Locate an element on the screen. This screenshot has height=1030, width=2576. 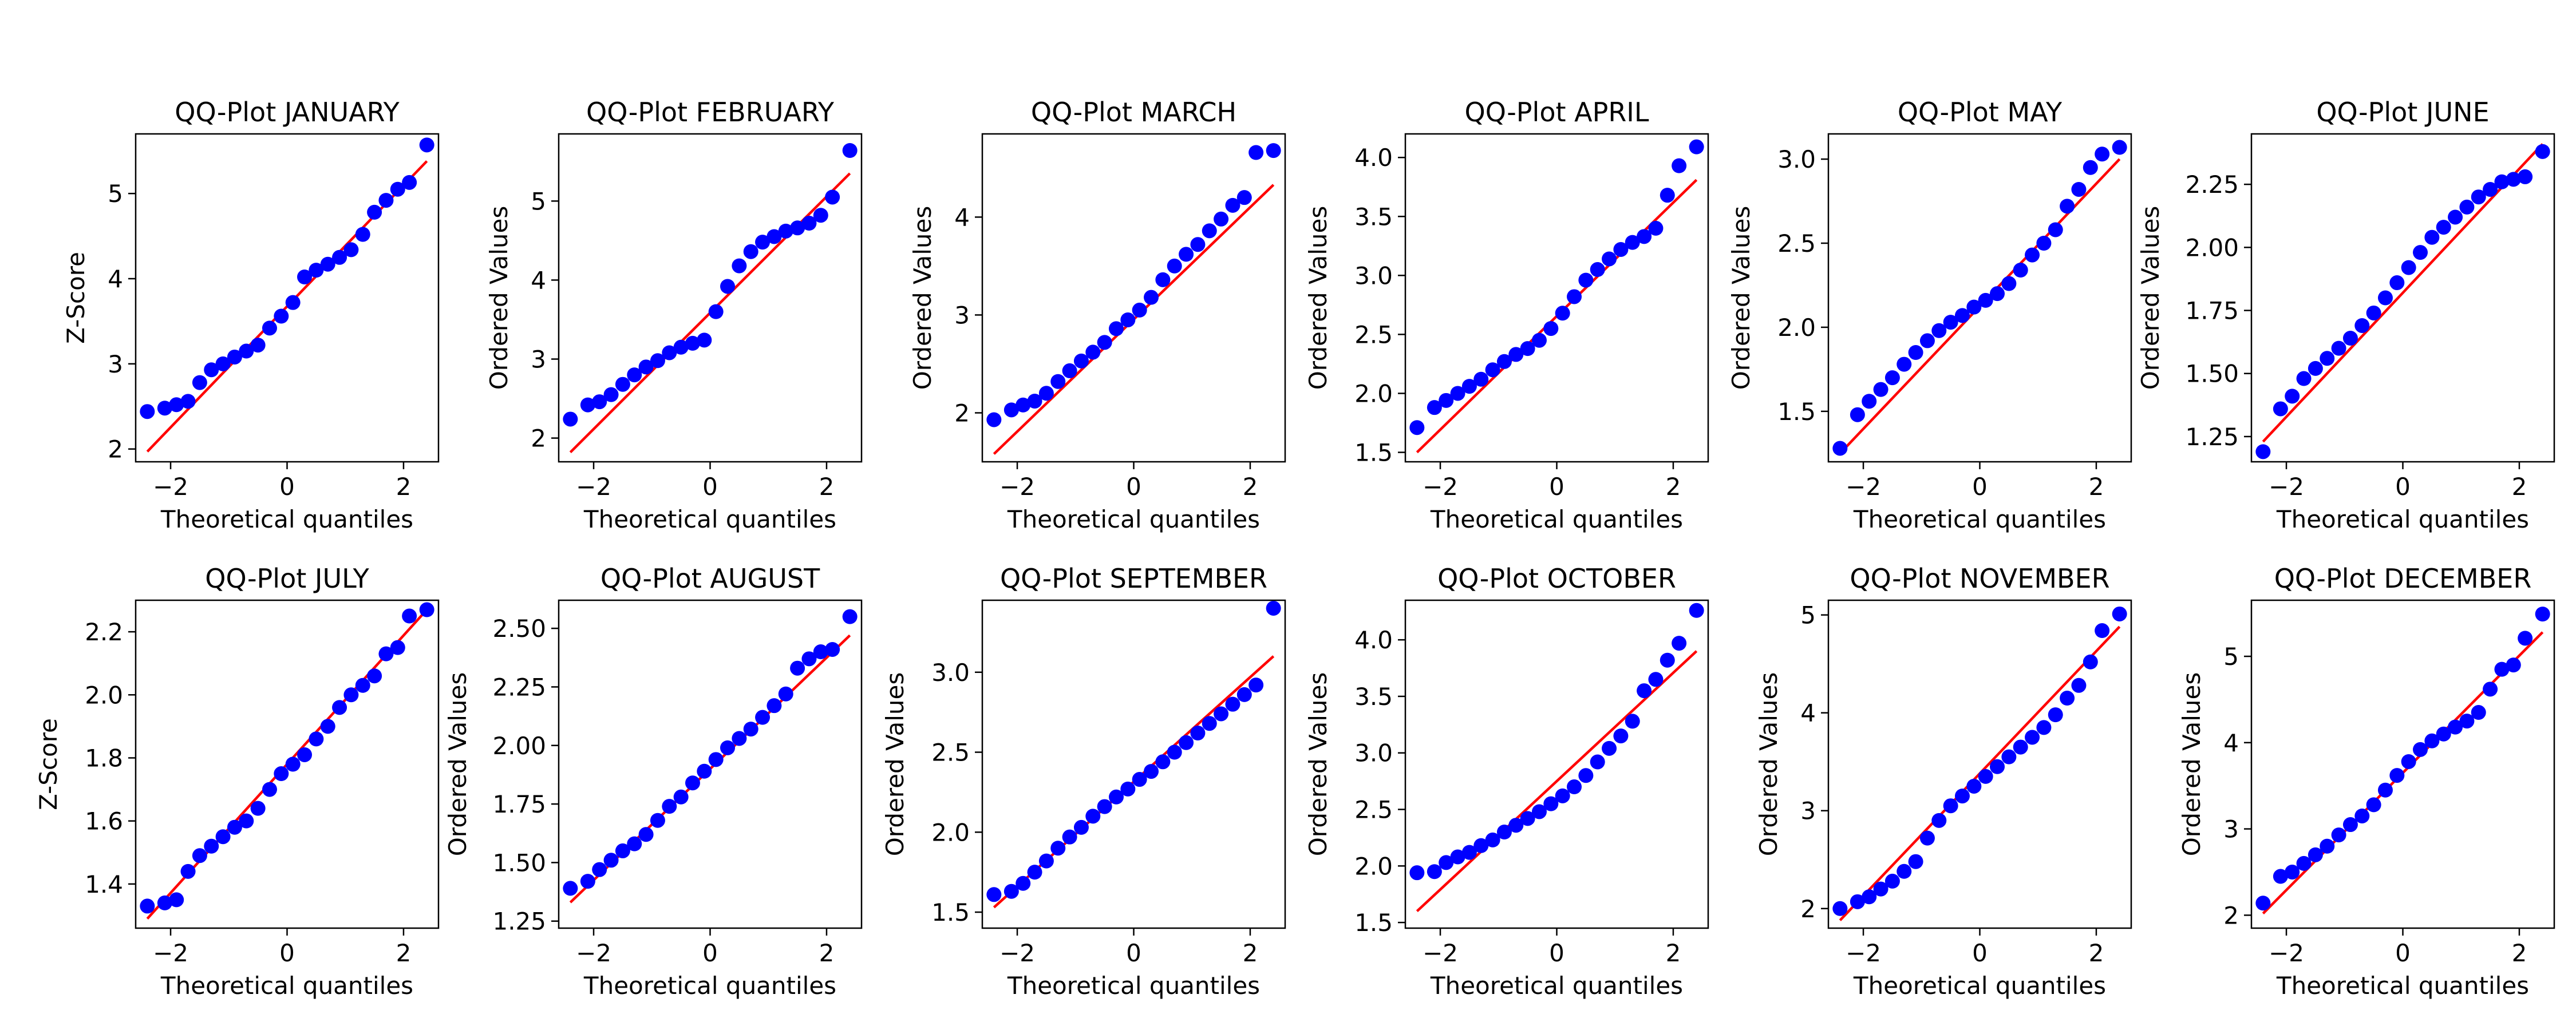
panel-title: QQ-Plot DECEMBER is located at coordinates (2403, 578).